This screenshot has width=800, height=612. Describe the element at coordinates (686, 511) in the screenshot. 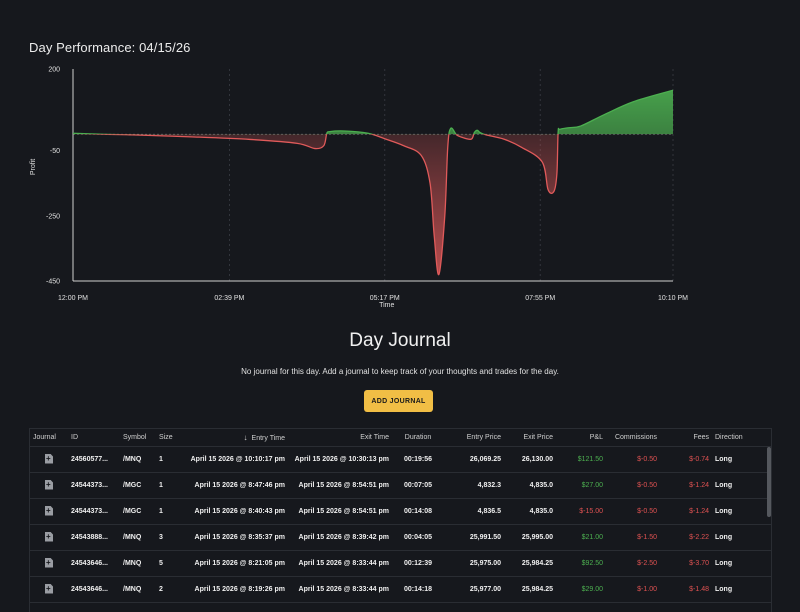

I see `row-fees: $-1.24` at that location.